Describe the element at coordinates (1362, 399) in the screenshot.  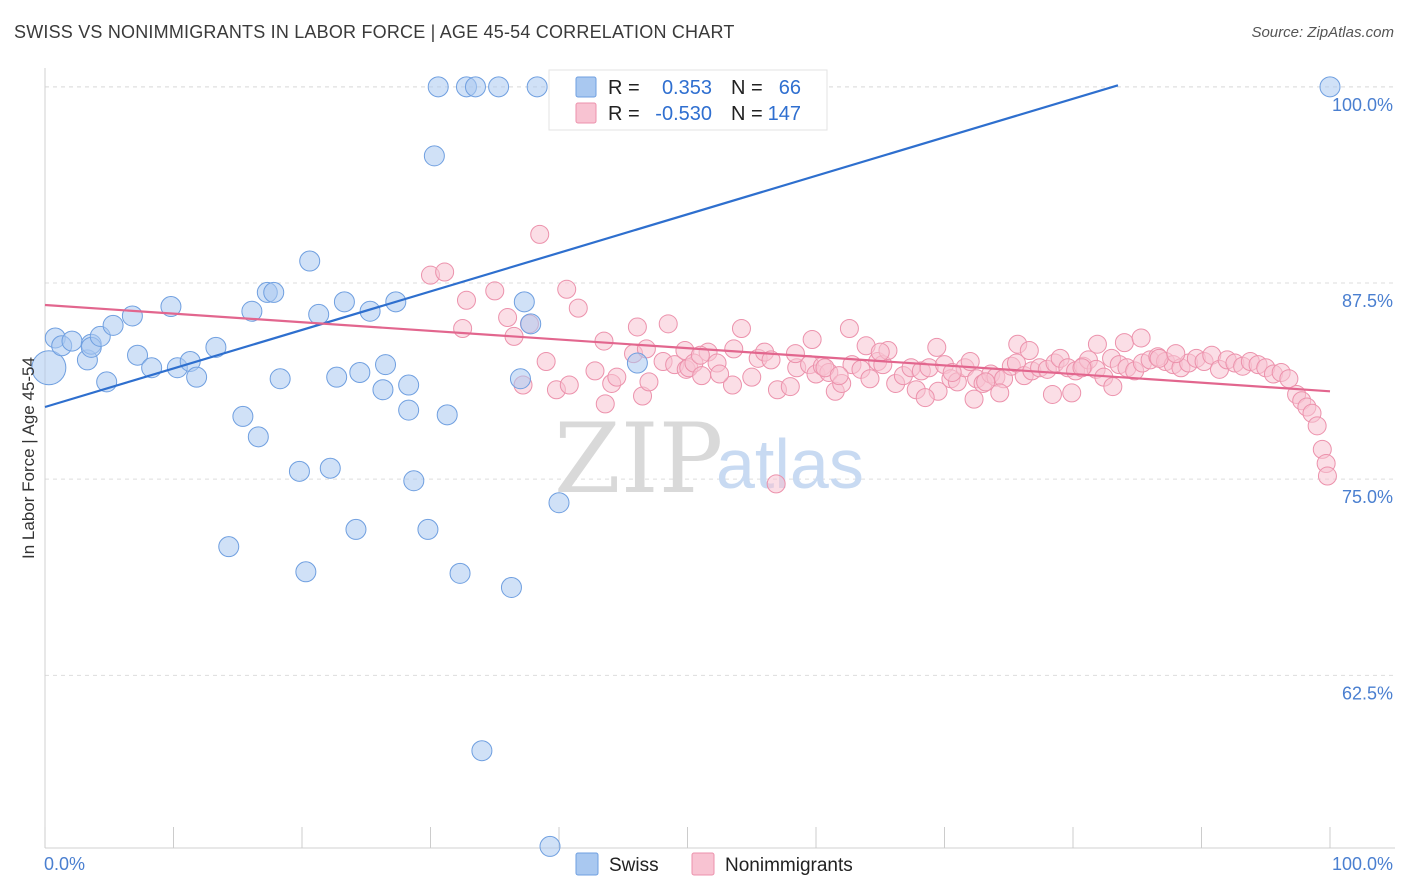
I see `y-tick-labels: 100.0% 87.5% 75.0% 62.5%` at that location.